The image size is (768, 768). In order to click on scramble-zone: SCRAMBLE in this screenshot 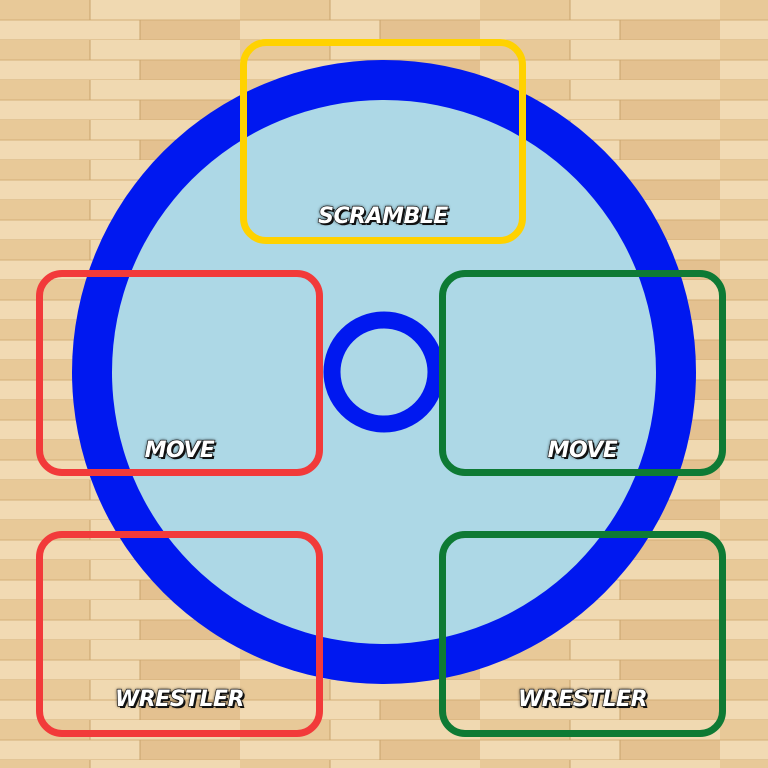, I will do `click(383, 141)`.